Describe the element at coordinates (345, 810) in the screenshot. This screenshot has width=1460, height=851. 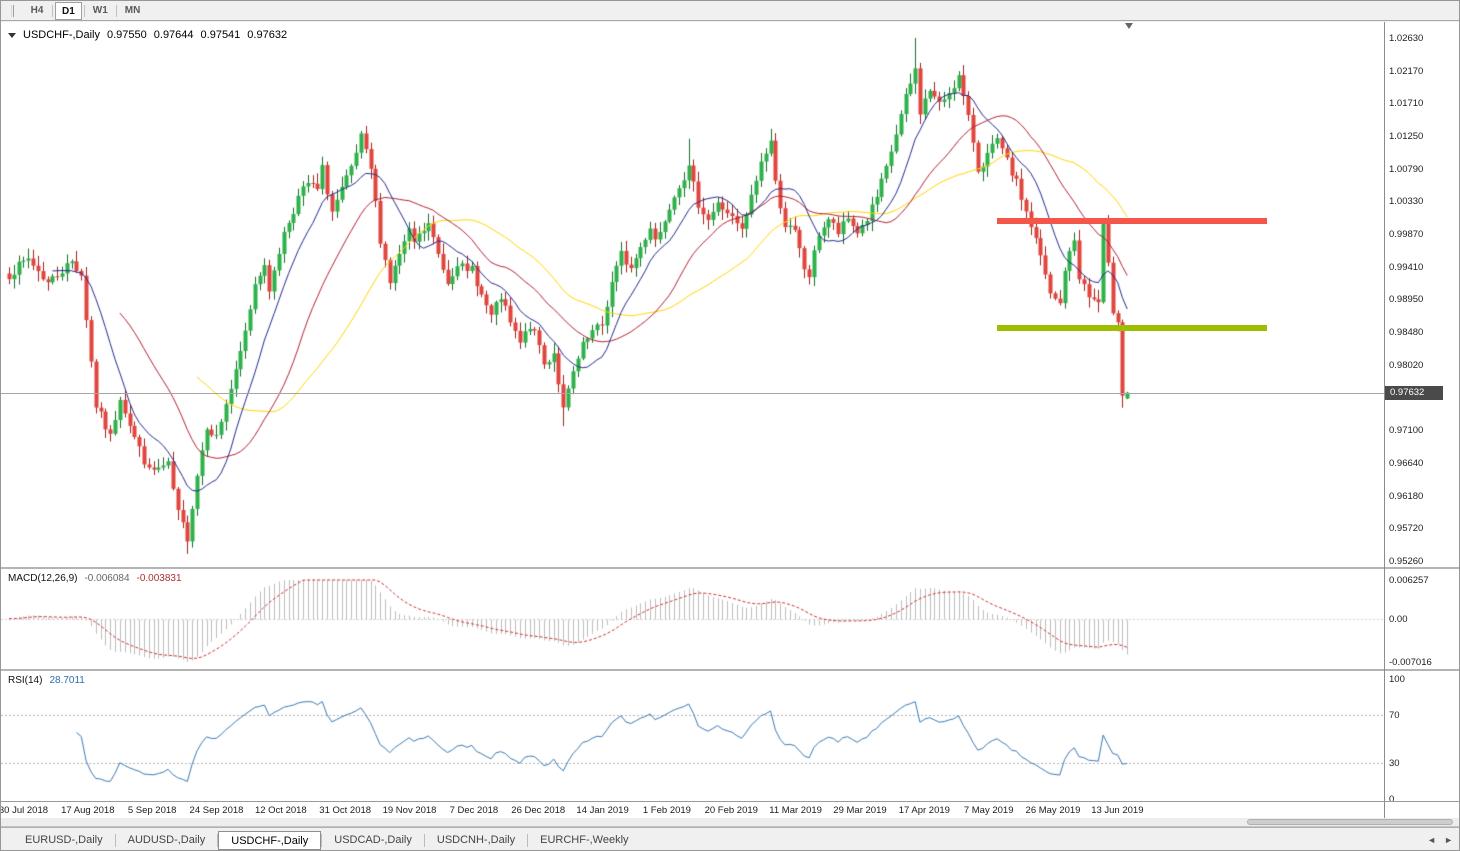
I see `time-axis-label: 31 Oct 2018` at that location.